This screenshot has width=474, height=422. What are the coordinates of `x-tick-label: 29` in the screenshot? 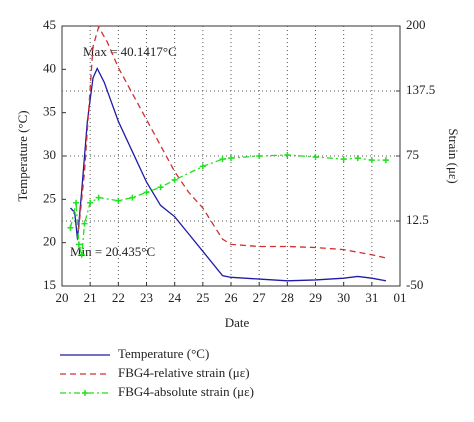 It's located at (315, 297).